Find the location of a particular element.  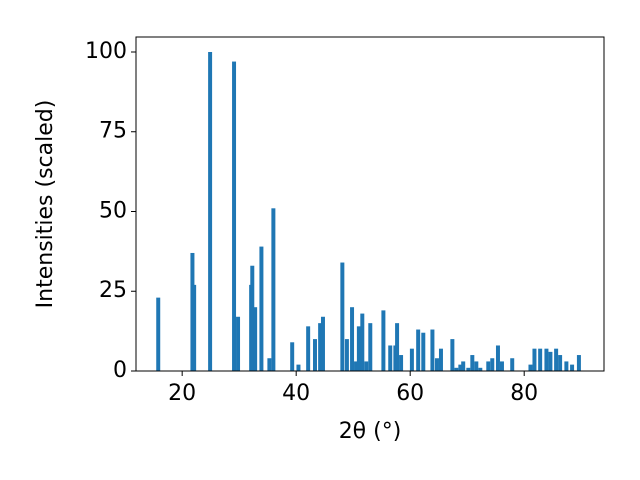

y-axis-label: Intensities (scaled) is located at coordinates (45, 204).